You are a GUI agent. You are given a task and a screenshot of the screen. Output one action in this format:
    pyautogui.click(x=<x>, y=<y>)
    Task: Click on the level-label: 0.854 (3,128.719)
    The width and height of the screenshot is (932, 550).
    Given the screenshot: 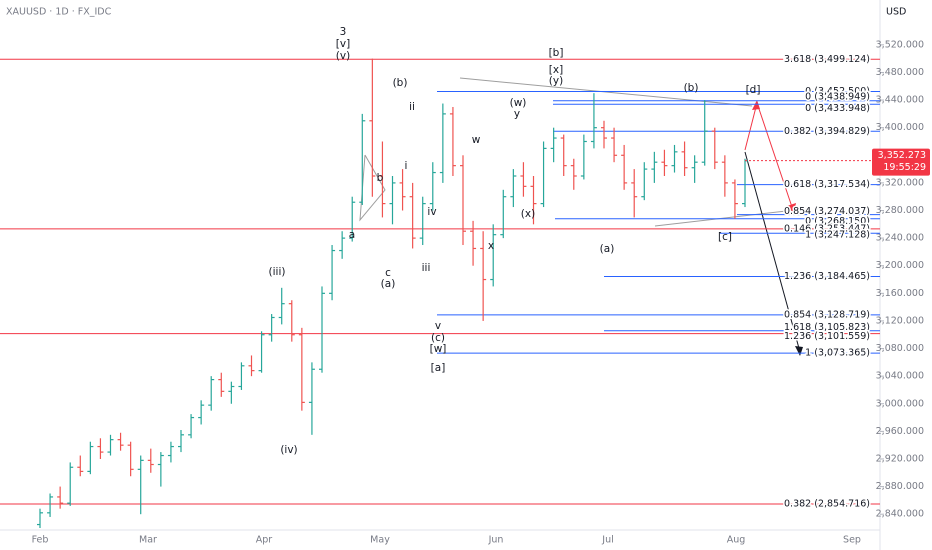 What is the action you would take?
    pyautogui.click(x=827, y=314)
    